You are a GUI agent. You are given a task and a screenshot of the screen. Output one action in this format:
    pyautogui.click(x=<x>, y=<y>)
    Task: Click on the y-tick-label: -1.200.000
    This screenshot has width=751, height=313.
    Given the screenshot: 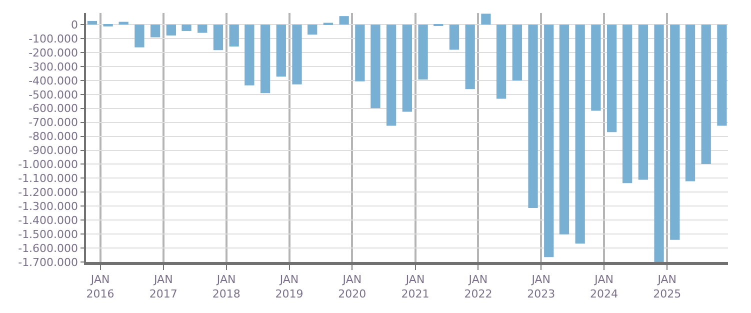 What is the action you would take?
    pyautogui.click(x=48, y=193)
    